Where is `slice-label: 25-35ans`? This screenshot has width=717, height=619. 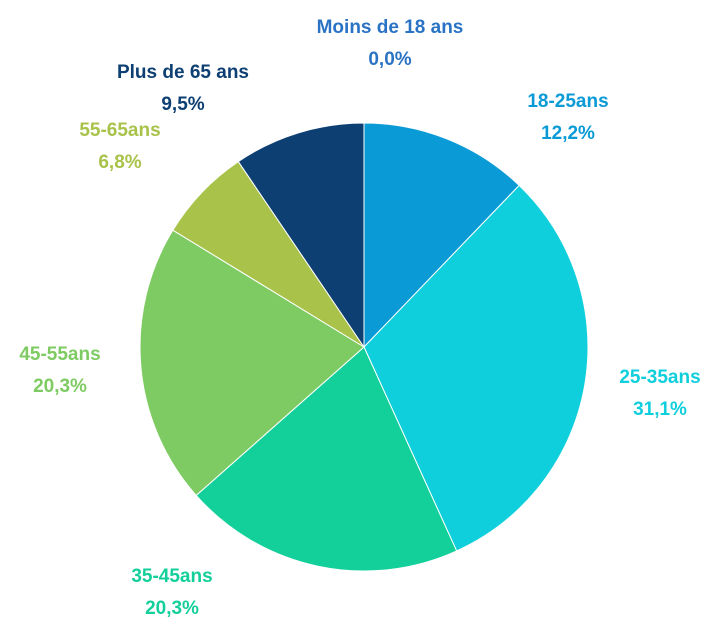 slice-label: 25-35ans is located at coordinates (659, 377).